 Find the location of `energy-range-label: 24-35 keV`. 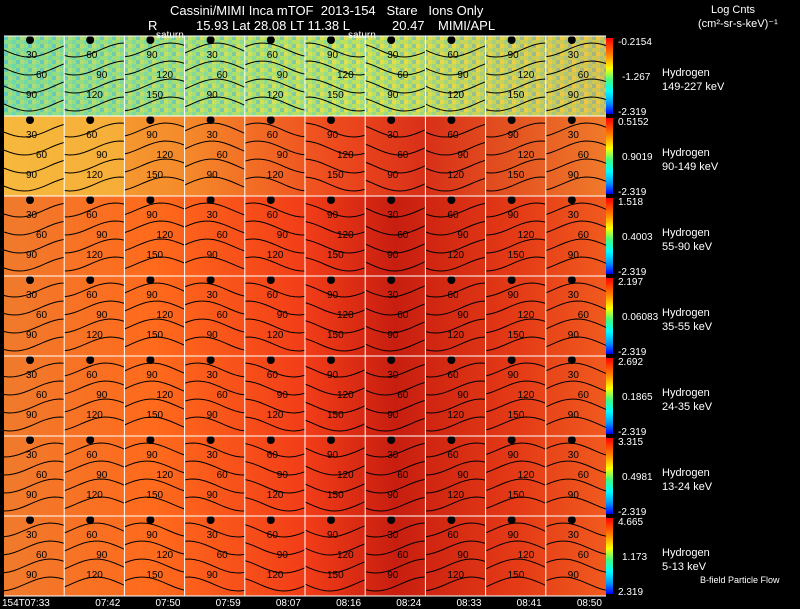

energy-range-label: 24-35 keV is located at coordinates (687, 407).